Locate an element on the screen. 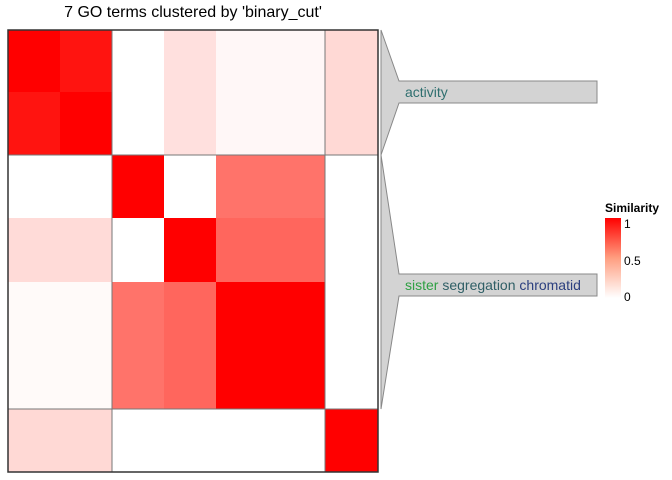  heatmap-cell-r0-c2 is located at coordinates (138, 61).